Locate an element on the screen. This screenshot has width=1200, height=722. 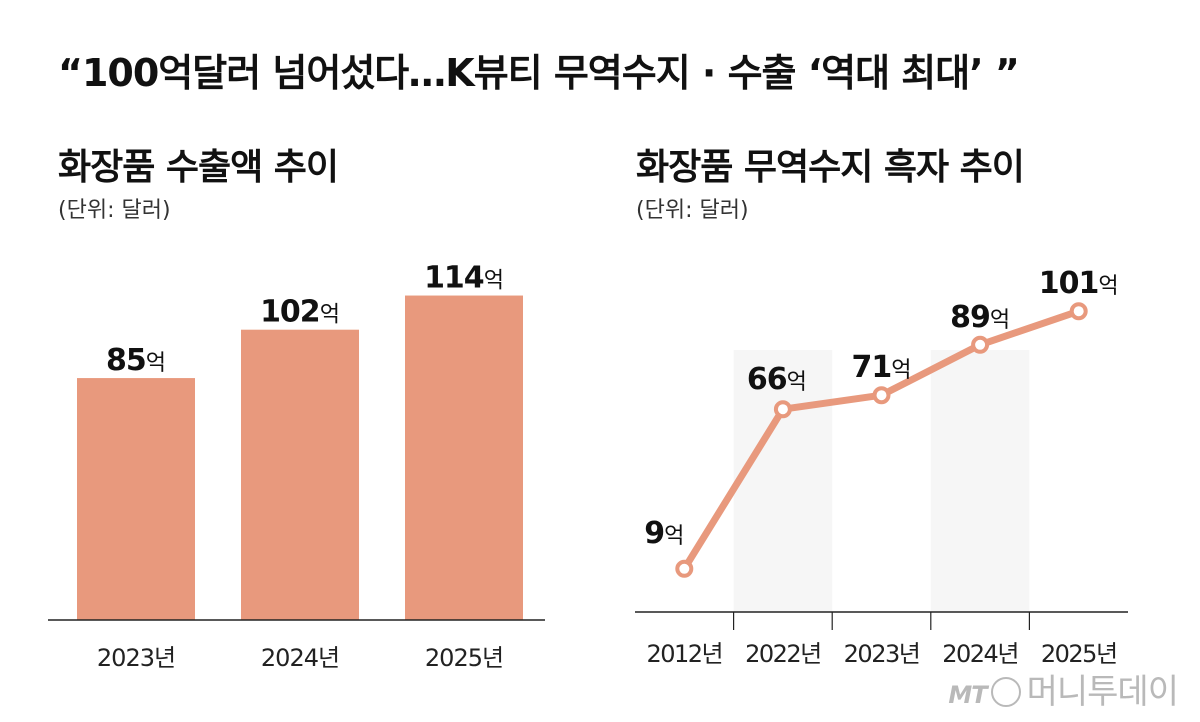
line-category-label-2: 2023년 is located at coordinates (882, 654).